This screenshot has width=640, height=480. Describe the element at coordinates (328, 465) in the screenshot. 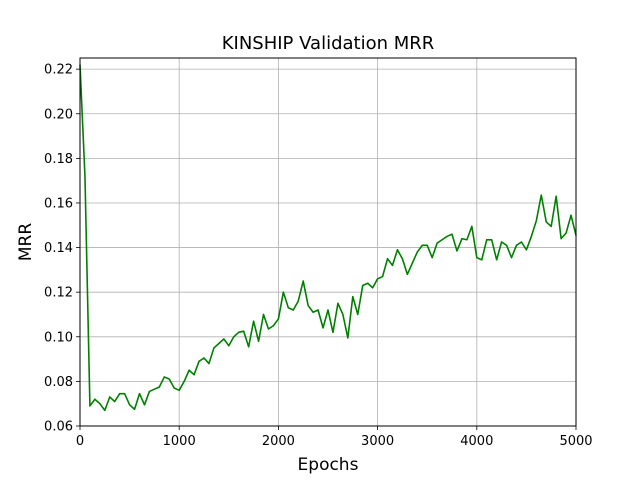

I see `x-axis-label: Epochs` at that location.